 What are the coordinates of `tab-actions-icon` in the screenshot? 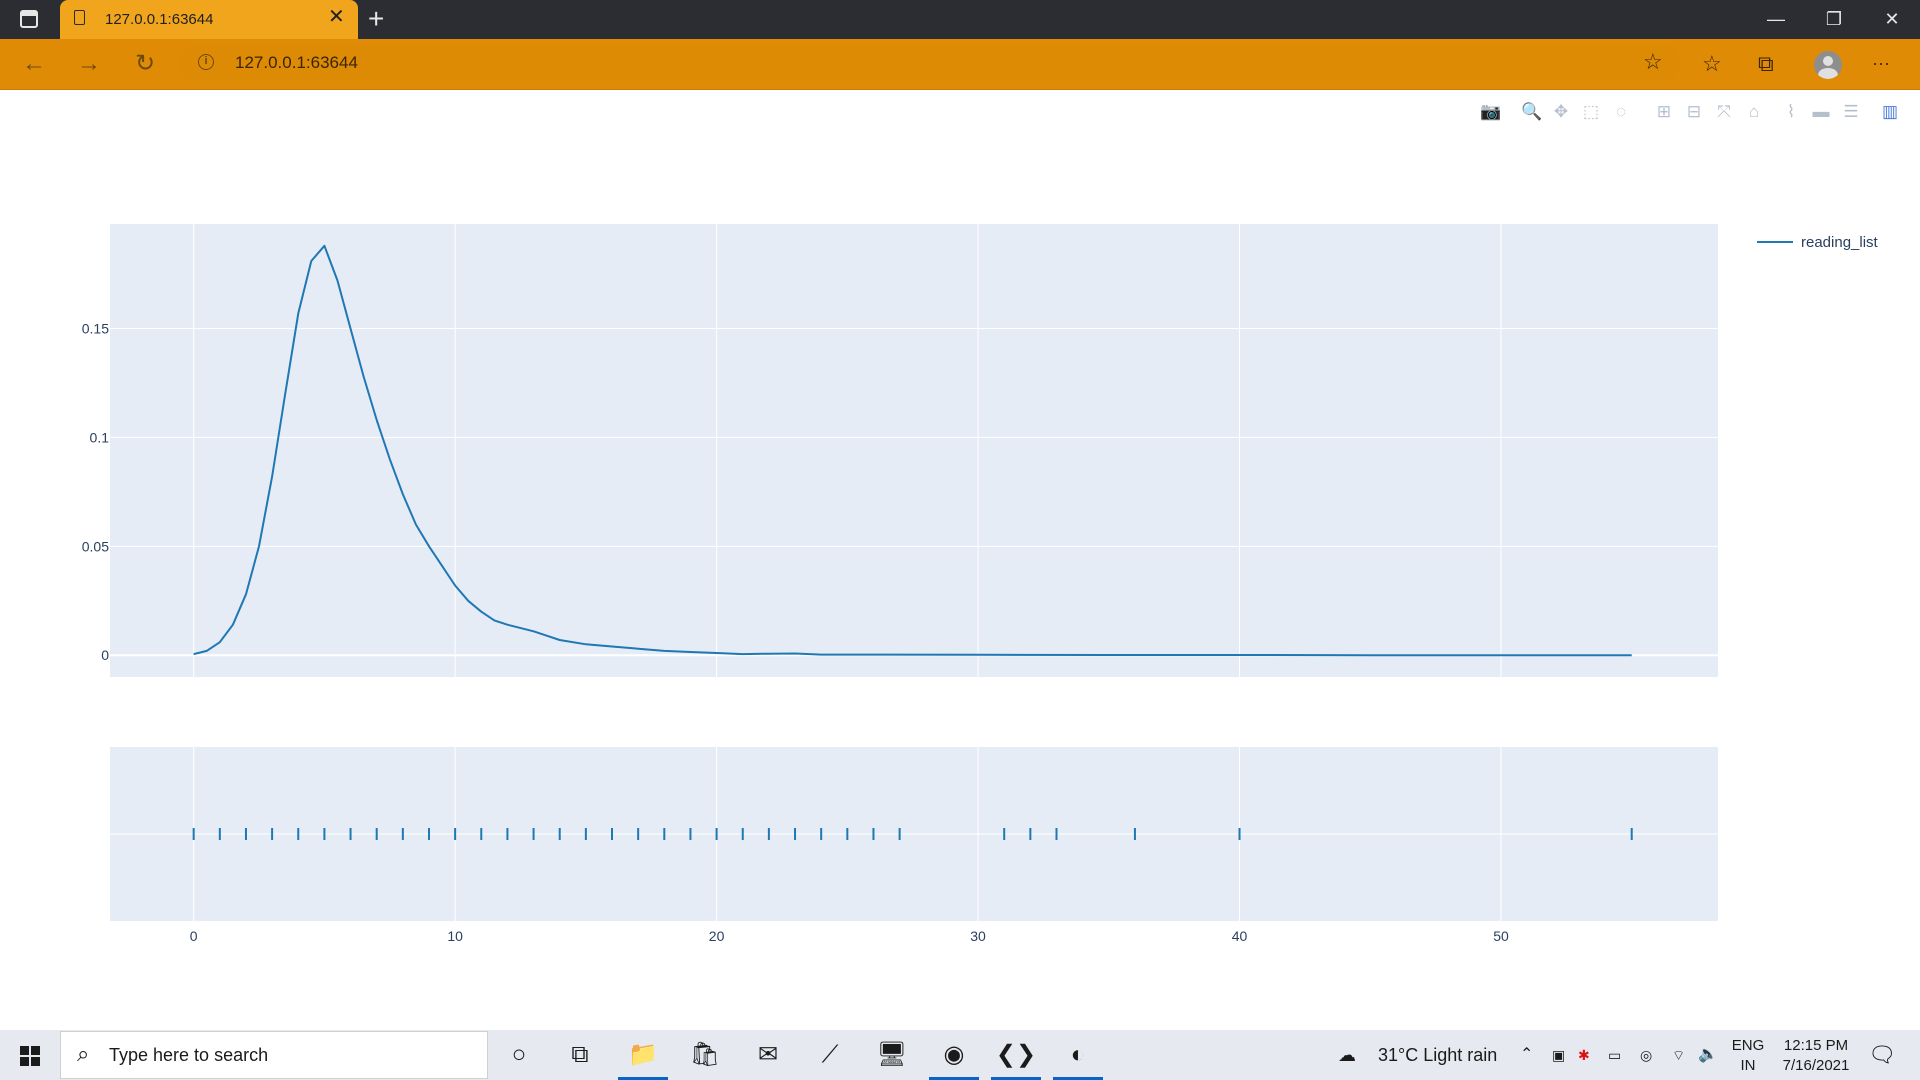 It's located at (29, 19).